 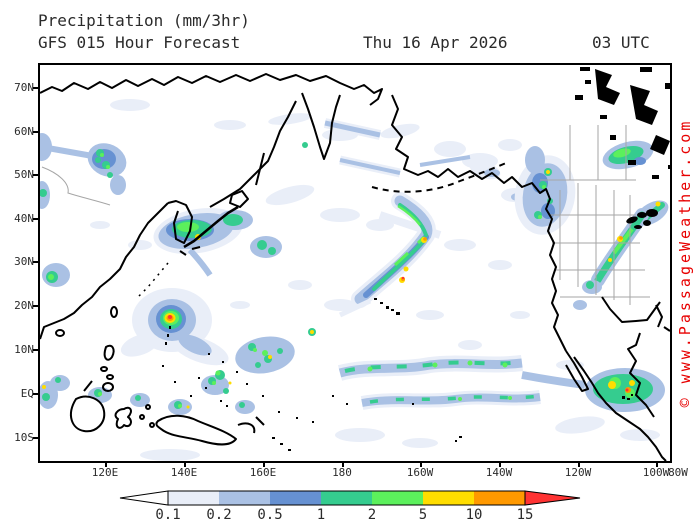 What do you see at coordinates (24, 349) in the screenshot?
I see `lat-label-10n: 10N` at bounding box center [24, 349].